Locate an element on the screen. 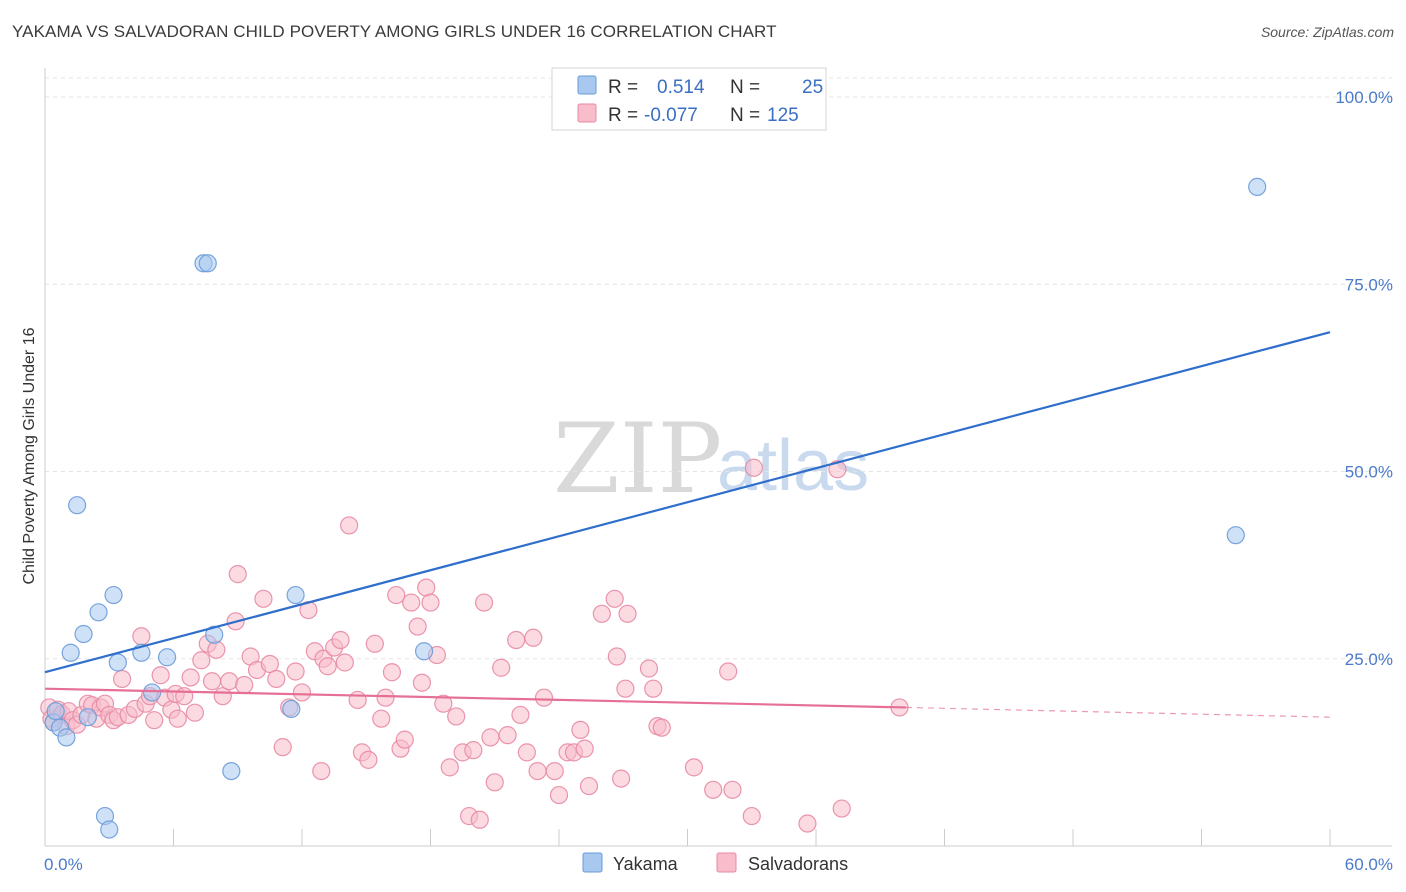  legend-r-value-yakama: 0.514 is located at coordinates (681, 87).